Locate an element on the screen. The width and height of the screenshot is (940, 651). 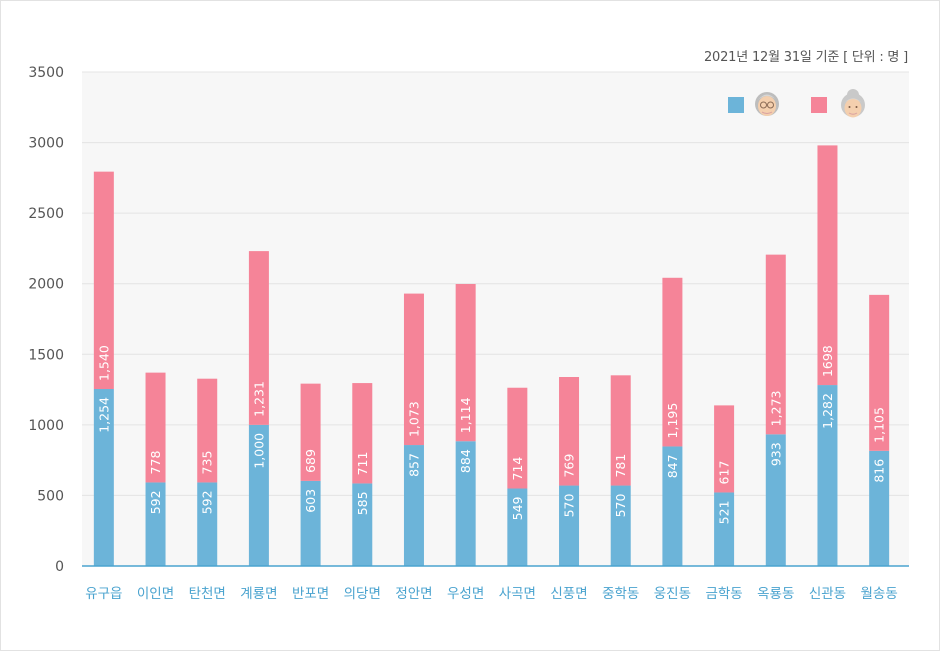
y-tick-label: 1500 is located at coordinates (46, 355).